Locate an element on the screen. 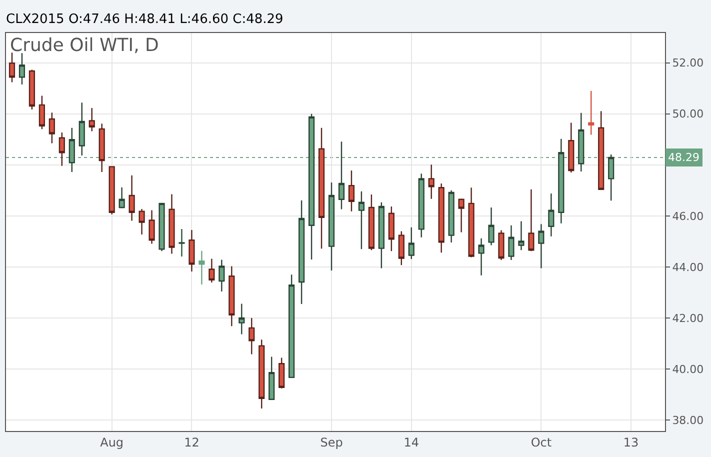 The image size is (711, 457). y-tick-label: 42.00 is located at coordinates (688, 318).